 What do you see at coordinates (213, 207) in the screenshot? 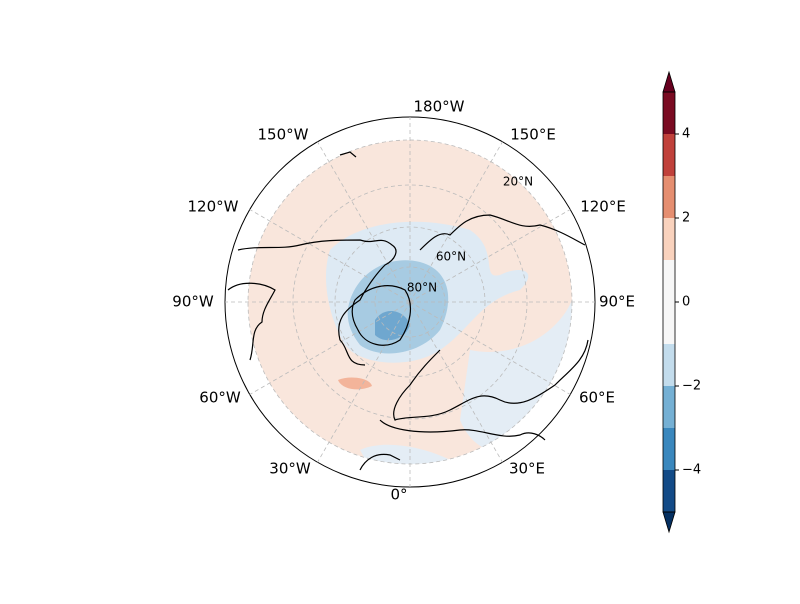
I see `lon-label: 120°W` at bounding box center [213, 207].